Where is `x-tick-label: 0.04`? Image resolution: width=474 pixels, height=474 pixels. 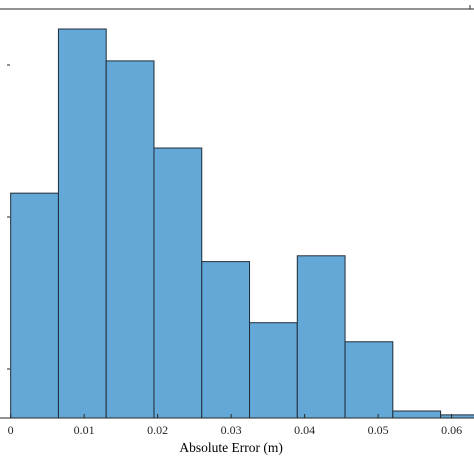 x-tick-label: 0.04 is located at coordinates (304, 430).